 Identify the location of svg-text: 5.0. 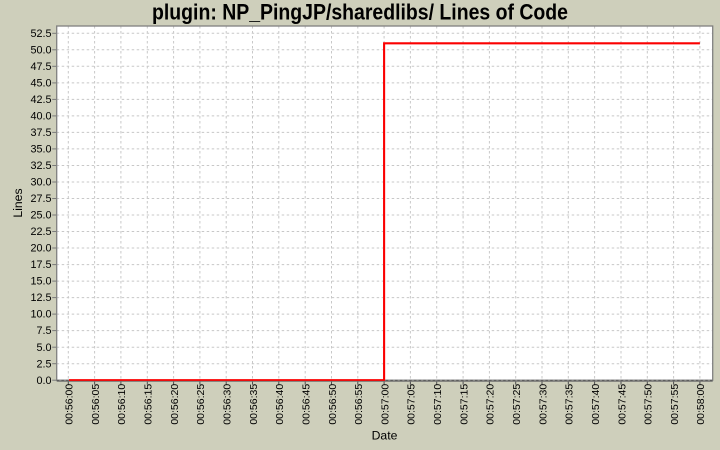
(43, 348).